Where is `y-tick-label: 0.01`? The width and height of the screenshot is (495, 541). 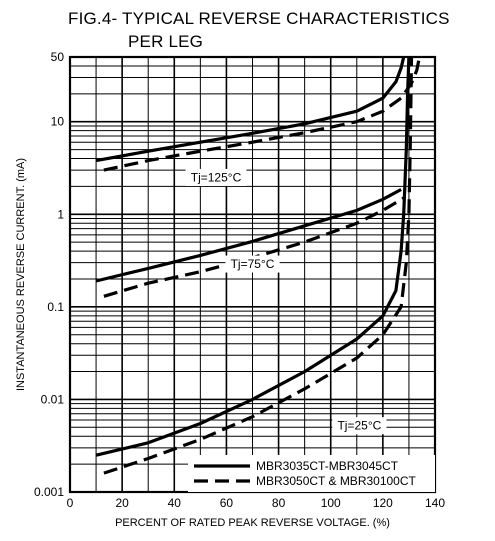 y-tick-label: 0.01 is located at coordinates (53, 399).